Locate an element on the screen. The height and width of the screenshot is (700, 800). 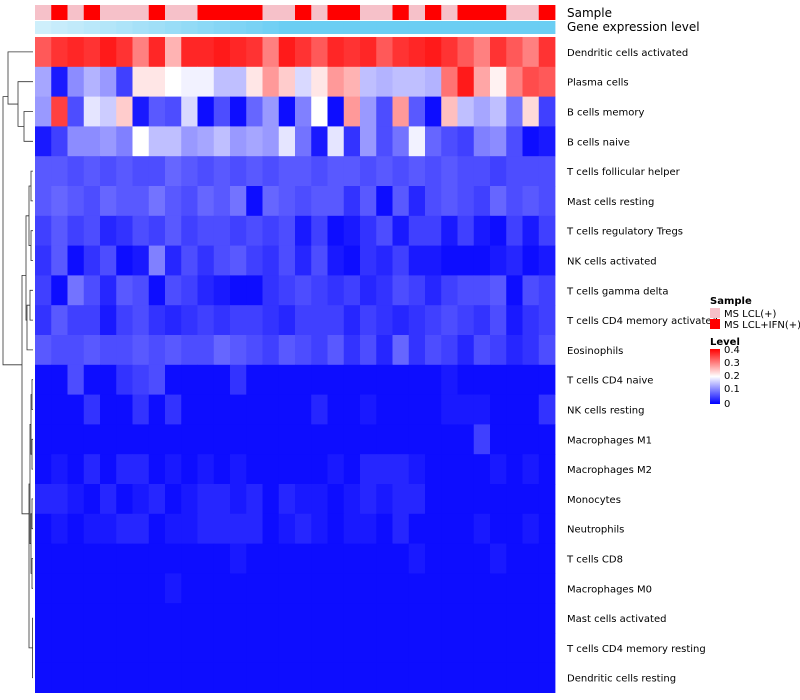
expression-annotation-track is located at coordinates (295, 27).